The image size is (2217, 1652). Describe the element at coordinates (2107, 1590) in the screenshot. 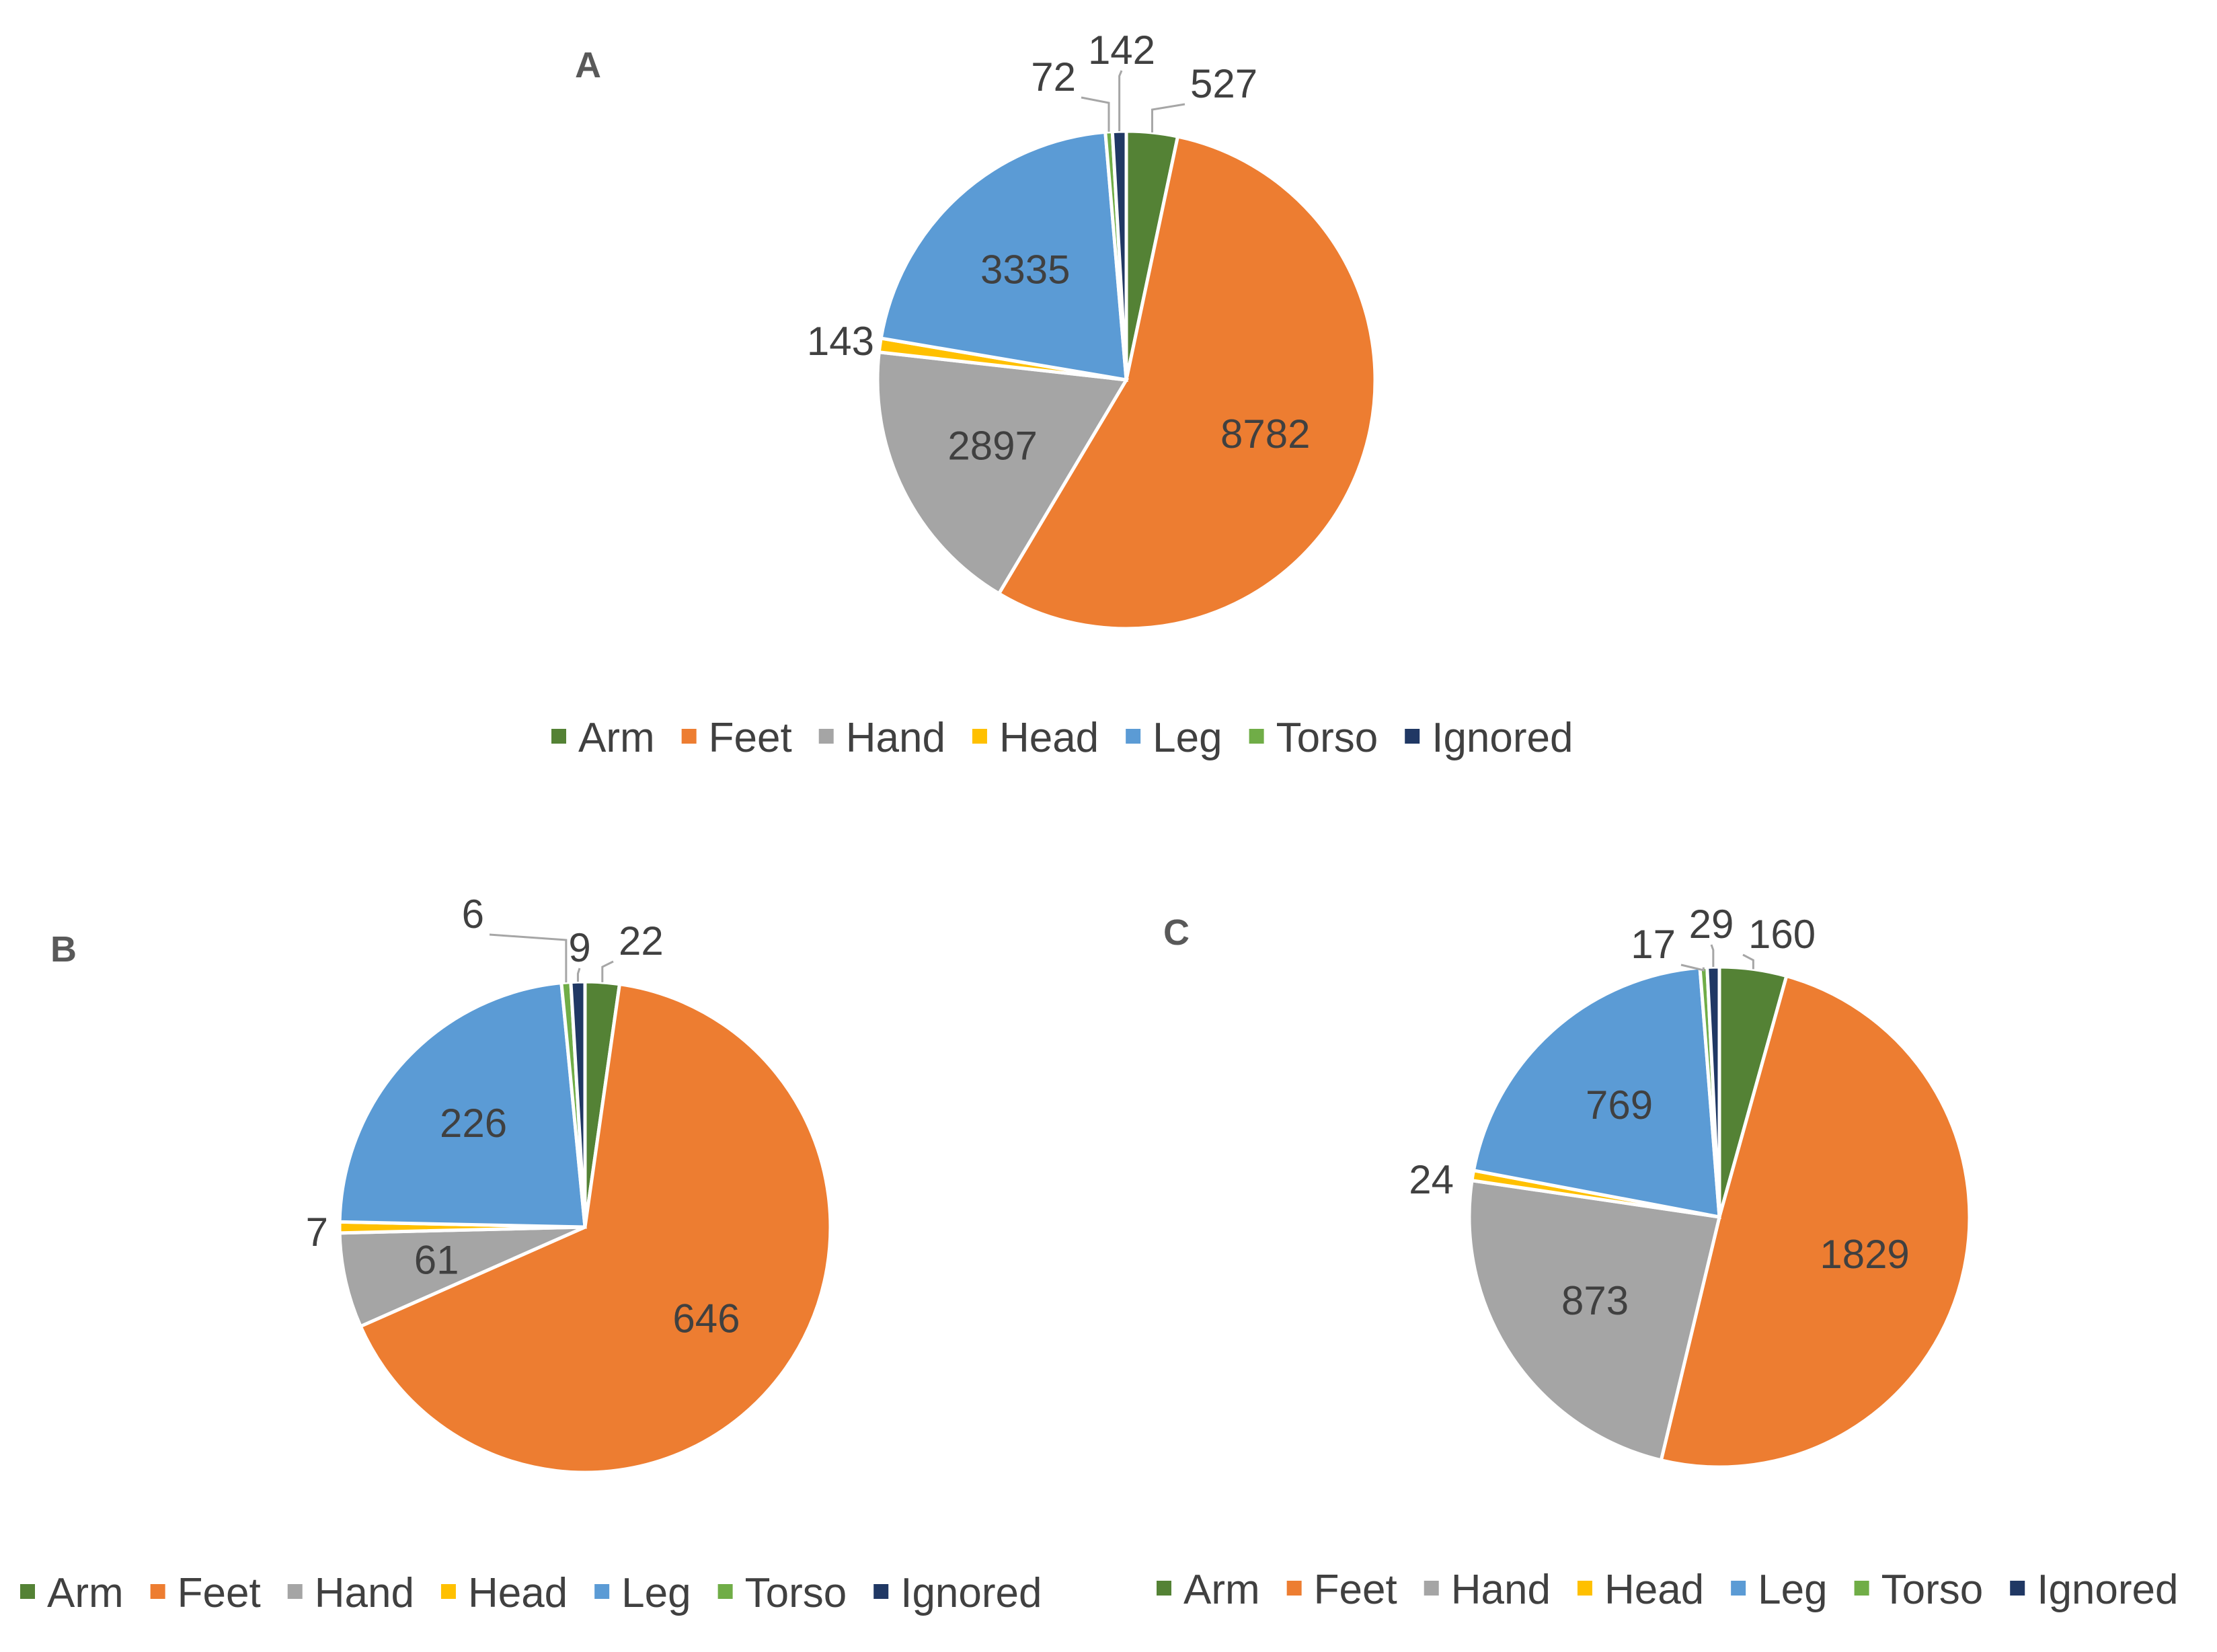

I see `legend-label-ignored-c: Ignored` at that location.